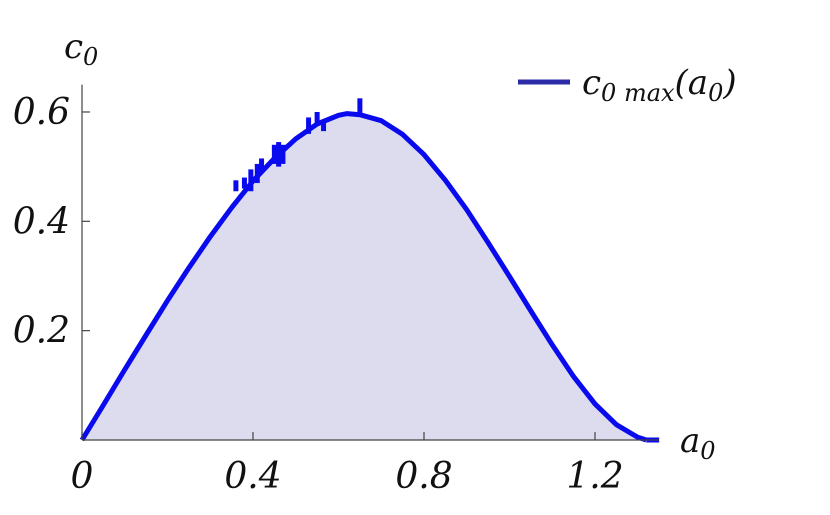 This screenshot has height=515, width=830. What do you see at coordinates (41, 221) in the screenshot?
I see `y-tick-label: 0.4` at bounding box center [41, 221].